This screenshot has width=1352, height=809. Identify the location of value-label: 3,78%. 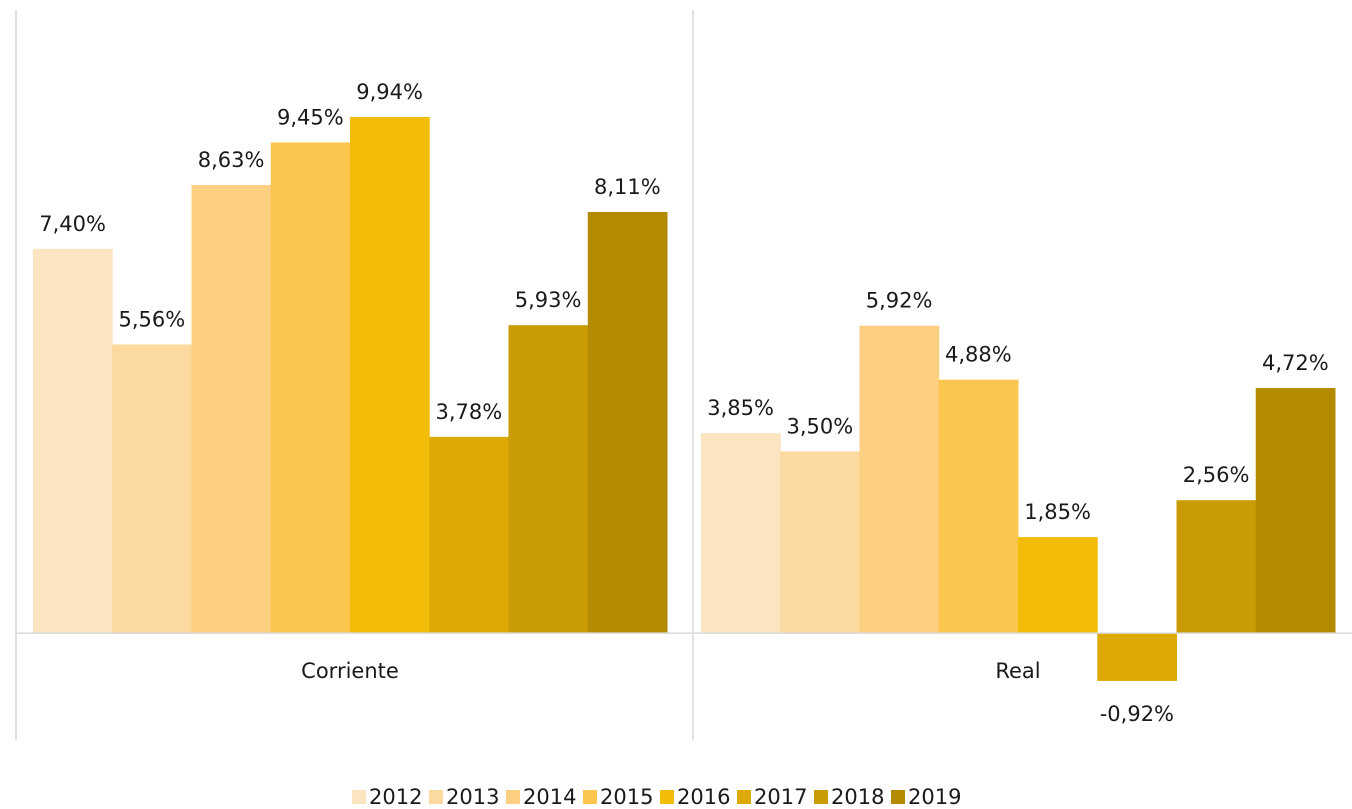
(469, 412).